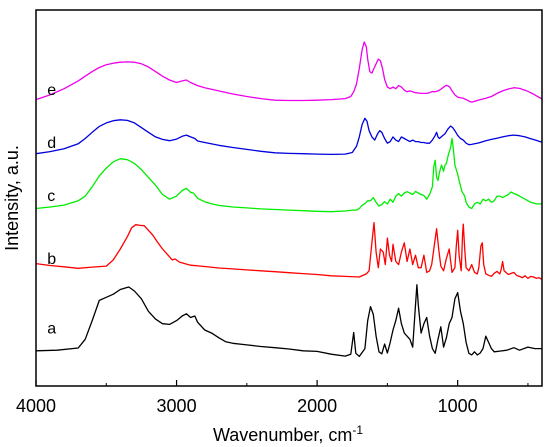 The image size is (550, 447). I want to click on series-label-b: b, so click(51, 259).